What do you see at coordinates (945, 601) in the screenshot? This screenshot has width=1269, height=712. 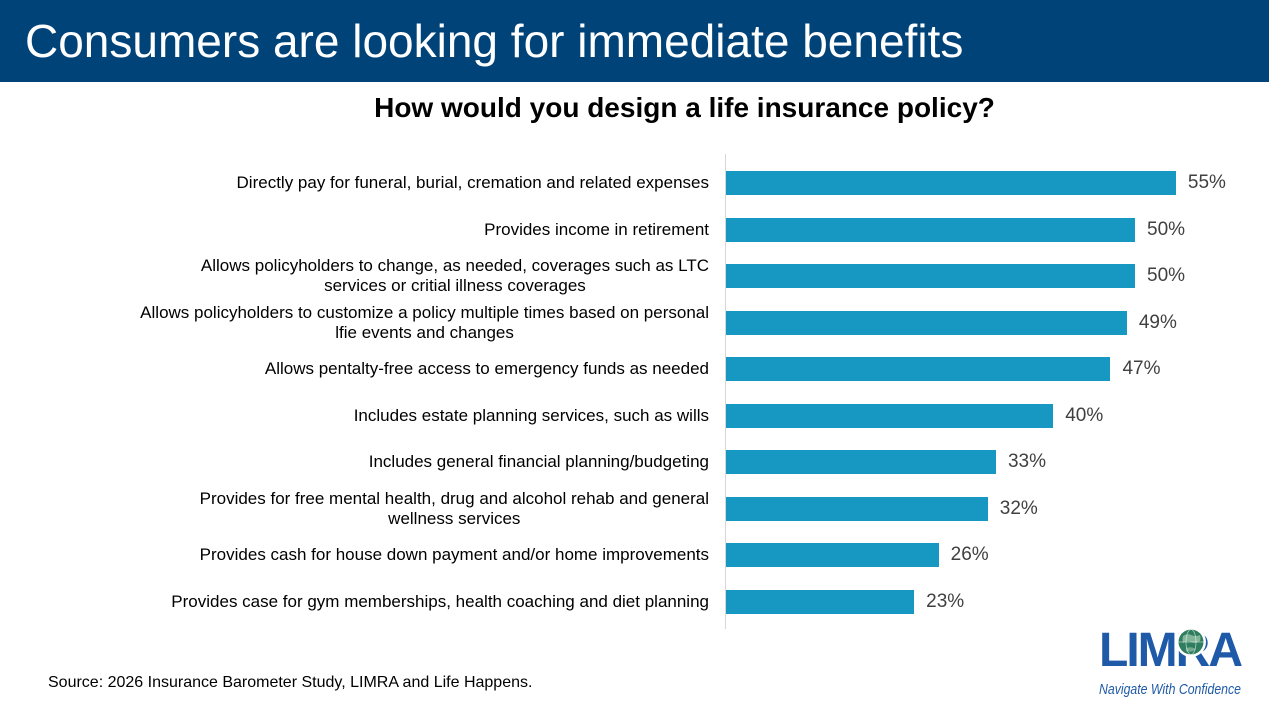 I see `value-label: 23%` at bounding box center [945, 601].